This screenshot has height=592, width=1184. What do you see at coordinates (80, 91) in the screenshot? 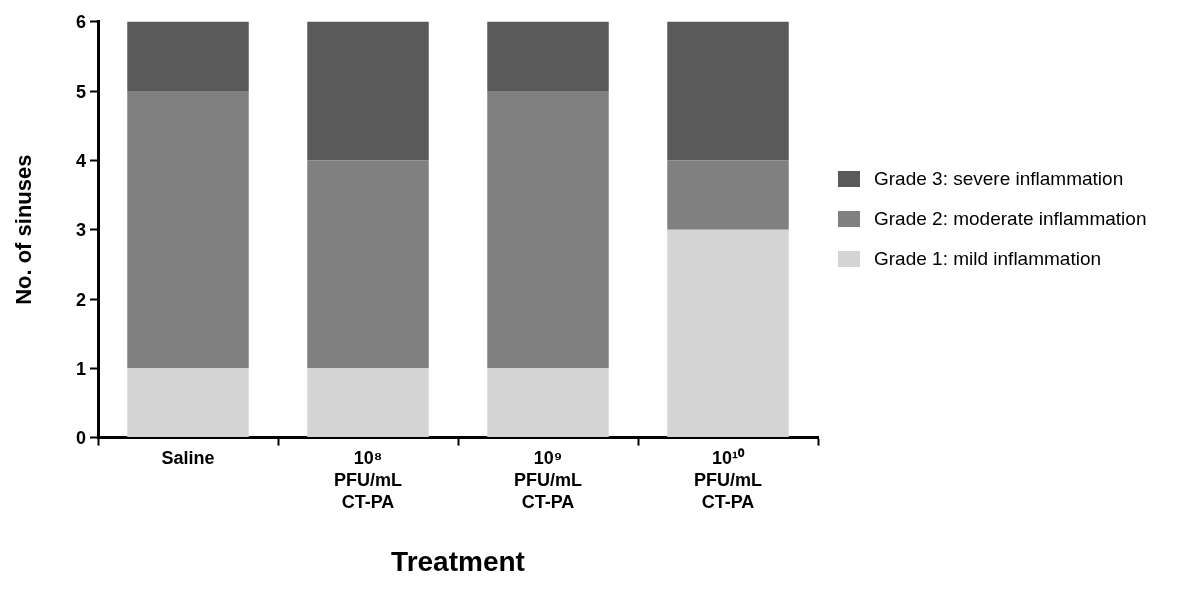
I see `y-tick-label: 5` at bounding box center [80, 91].